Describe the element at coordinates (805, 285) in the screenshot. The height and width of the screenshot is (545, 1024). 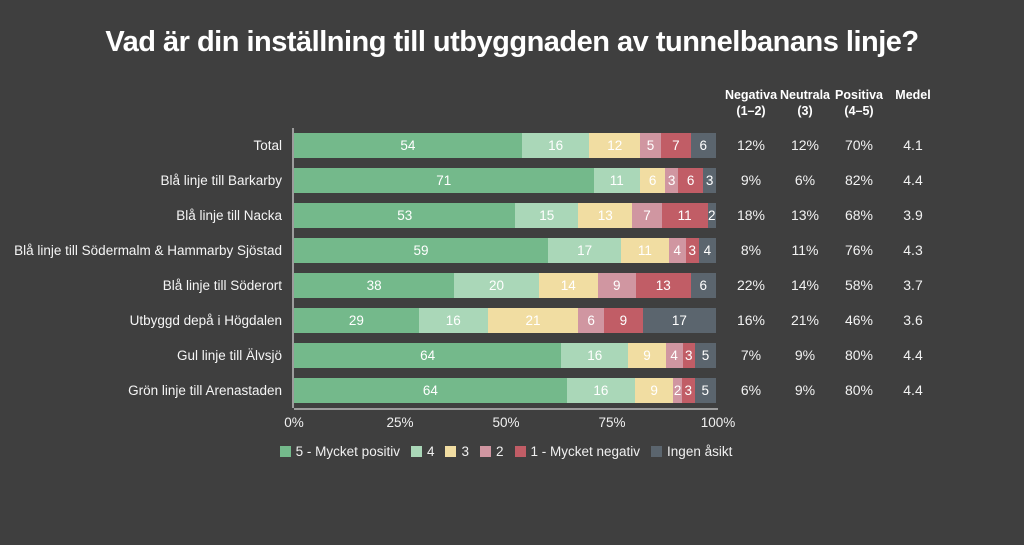
I see `stat-value-neutrala: 14%` at that location.